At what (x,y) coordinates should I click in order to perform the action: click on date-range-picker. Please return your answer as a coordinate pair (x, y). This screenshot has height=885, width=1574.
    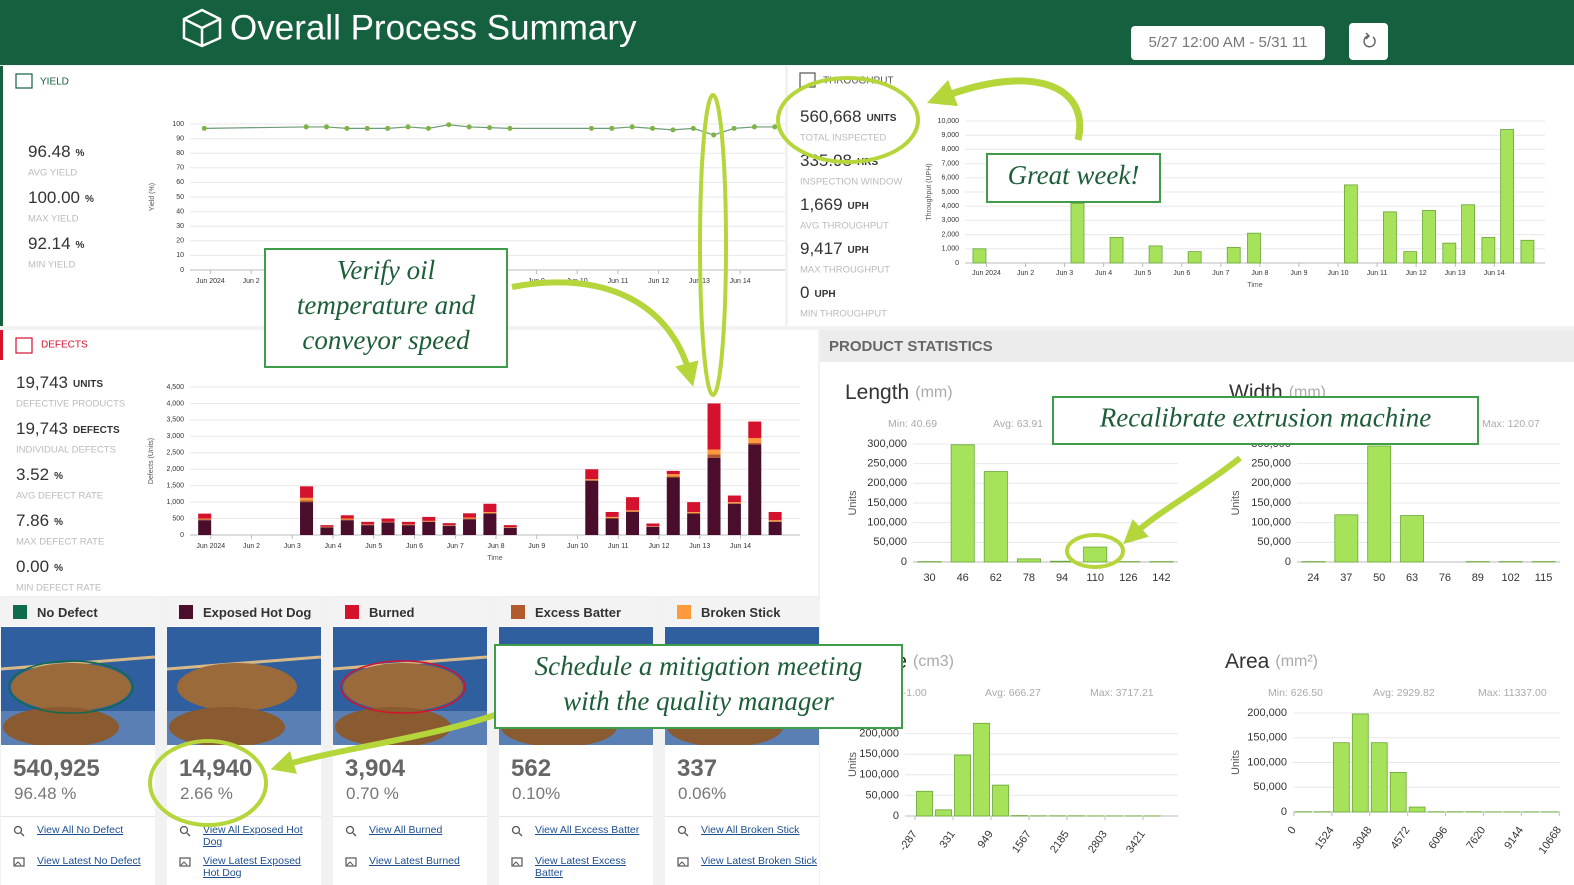
    Looking at the image, I should click on (1228, 43).